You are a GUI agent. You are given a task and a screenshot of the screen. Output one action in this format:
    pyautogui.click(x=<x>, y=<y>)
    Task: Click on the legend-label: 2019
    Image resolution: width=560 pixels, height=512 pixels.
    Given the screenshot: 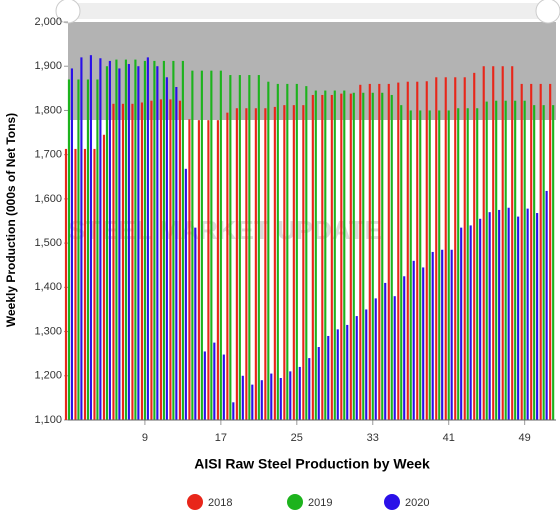 What is the action you would take?
    pyautogui.click(x=320, y=503)
    